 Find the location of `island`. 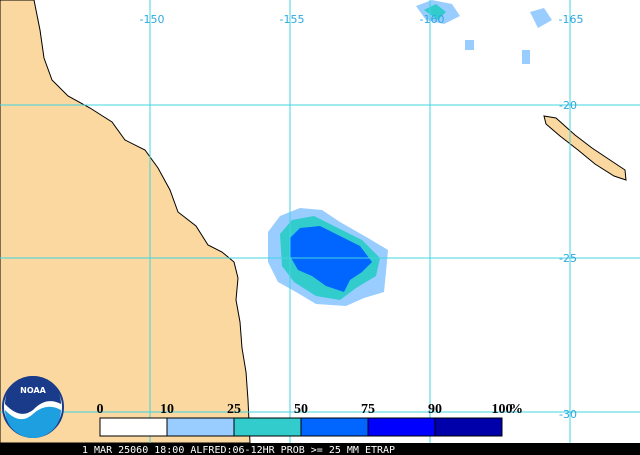

island is located at coordinates (585, 148).